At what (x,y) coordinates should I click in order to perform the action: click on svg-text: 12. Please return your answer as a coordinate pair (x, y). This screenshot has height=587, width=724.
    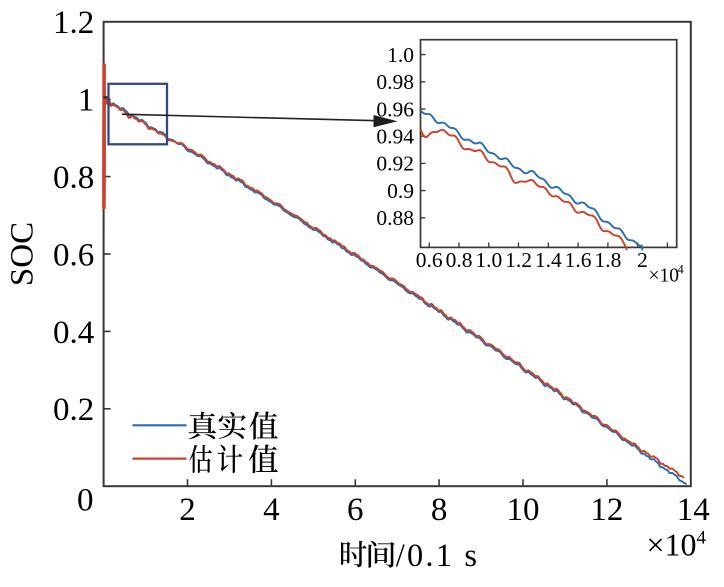
    Looking at the image, I should click on (606, 510).